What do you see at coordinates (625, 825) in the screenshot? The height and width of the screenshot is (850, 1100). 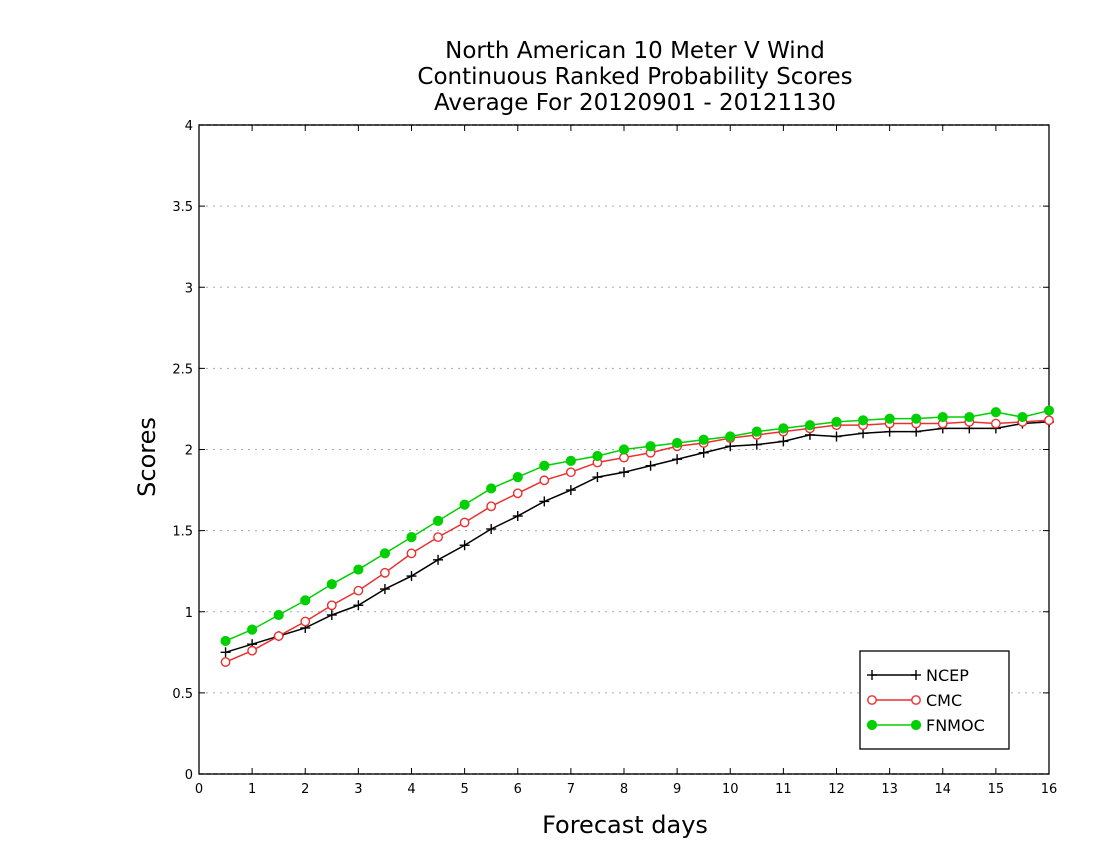 I see `x-axis-title: Forecast days` at bounding box center [625, 825].